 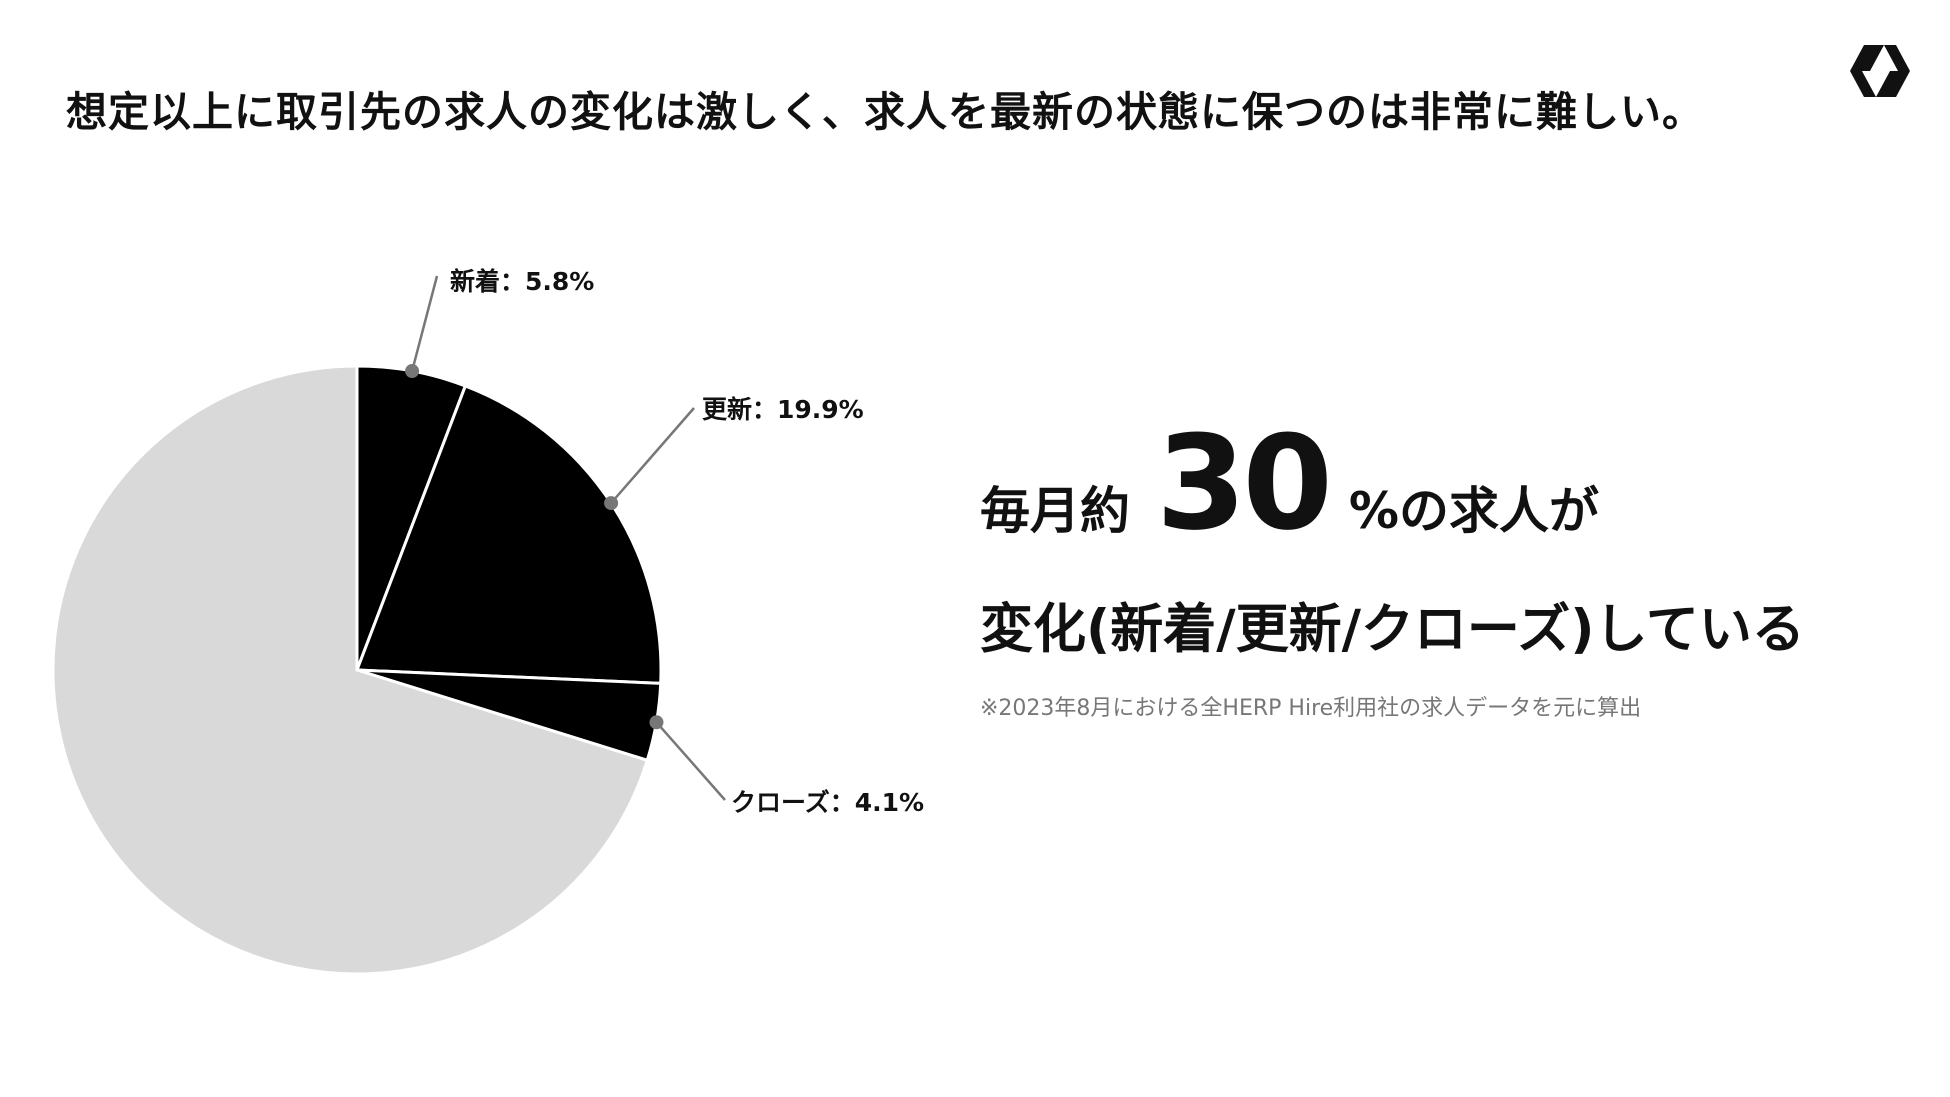 I want to click on herp-logo-icon, so click(x=1880, y=71).